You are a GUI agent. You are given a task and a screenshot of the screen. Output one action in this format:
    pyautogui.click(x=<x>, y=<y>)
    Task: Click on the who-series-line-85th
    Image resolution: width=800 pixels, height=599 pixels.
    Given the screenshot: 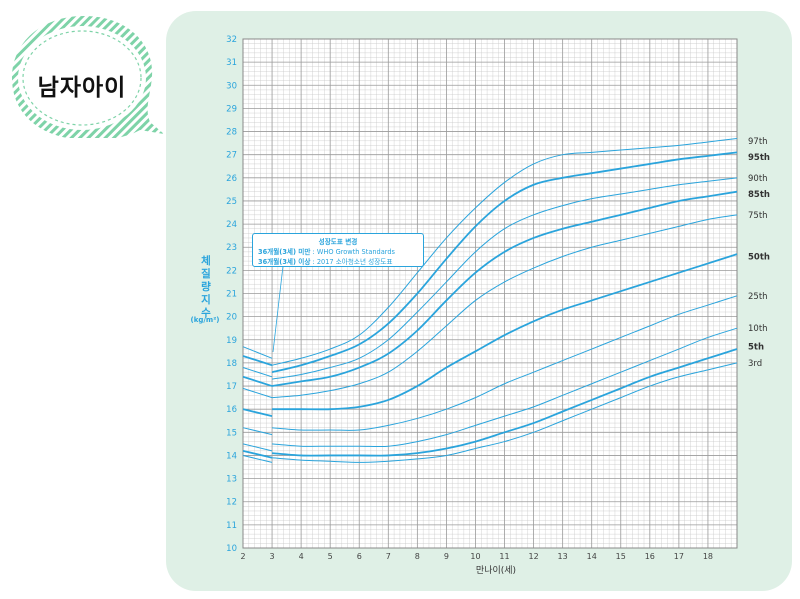 What is the action you would take?
    pyautogui.click(x=257, y=381)
    